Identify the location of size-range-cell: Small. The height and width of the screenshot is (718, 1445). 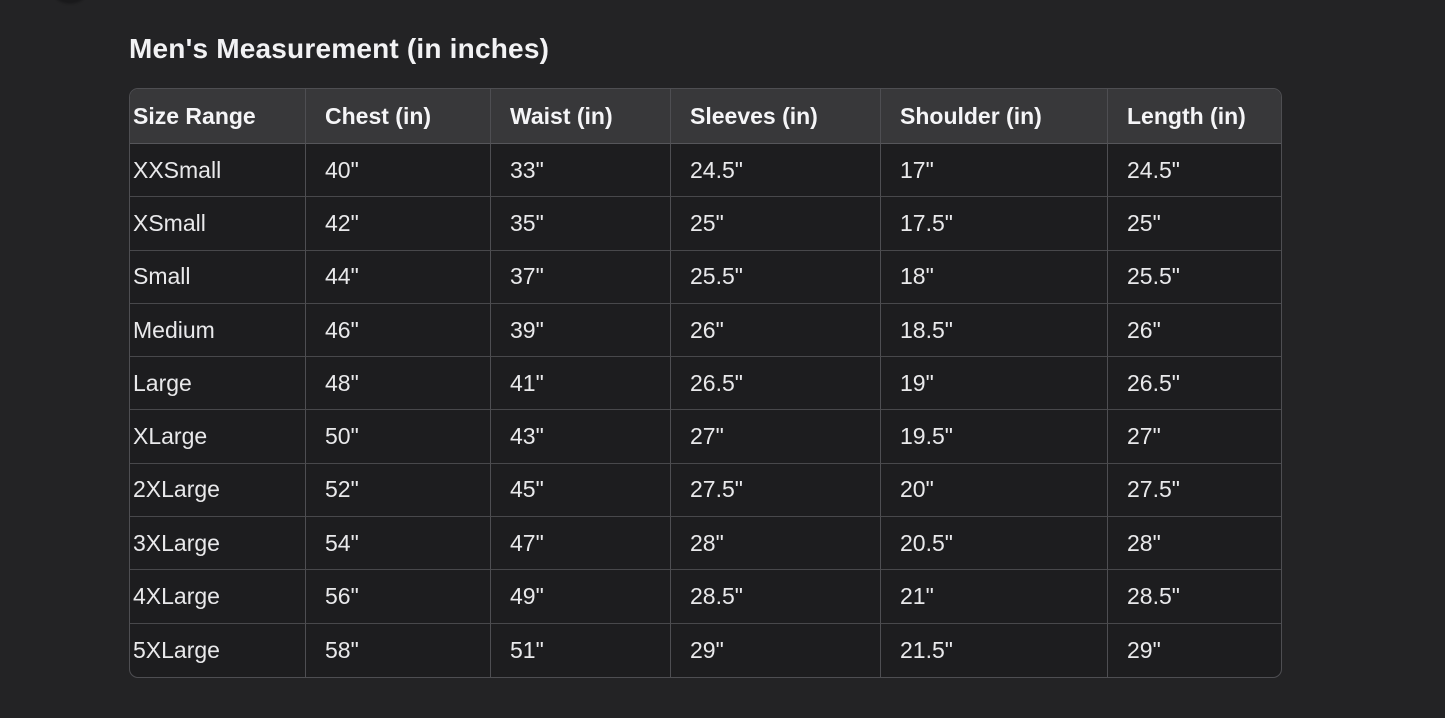
(218, 277).